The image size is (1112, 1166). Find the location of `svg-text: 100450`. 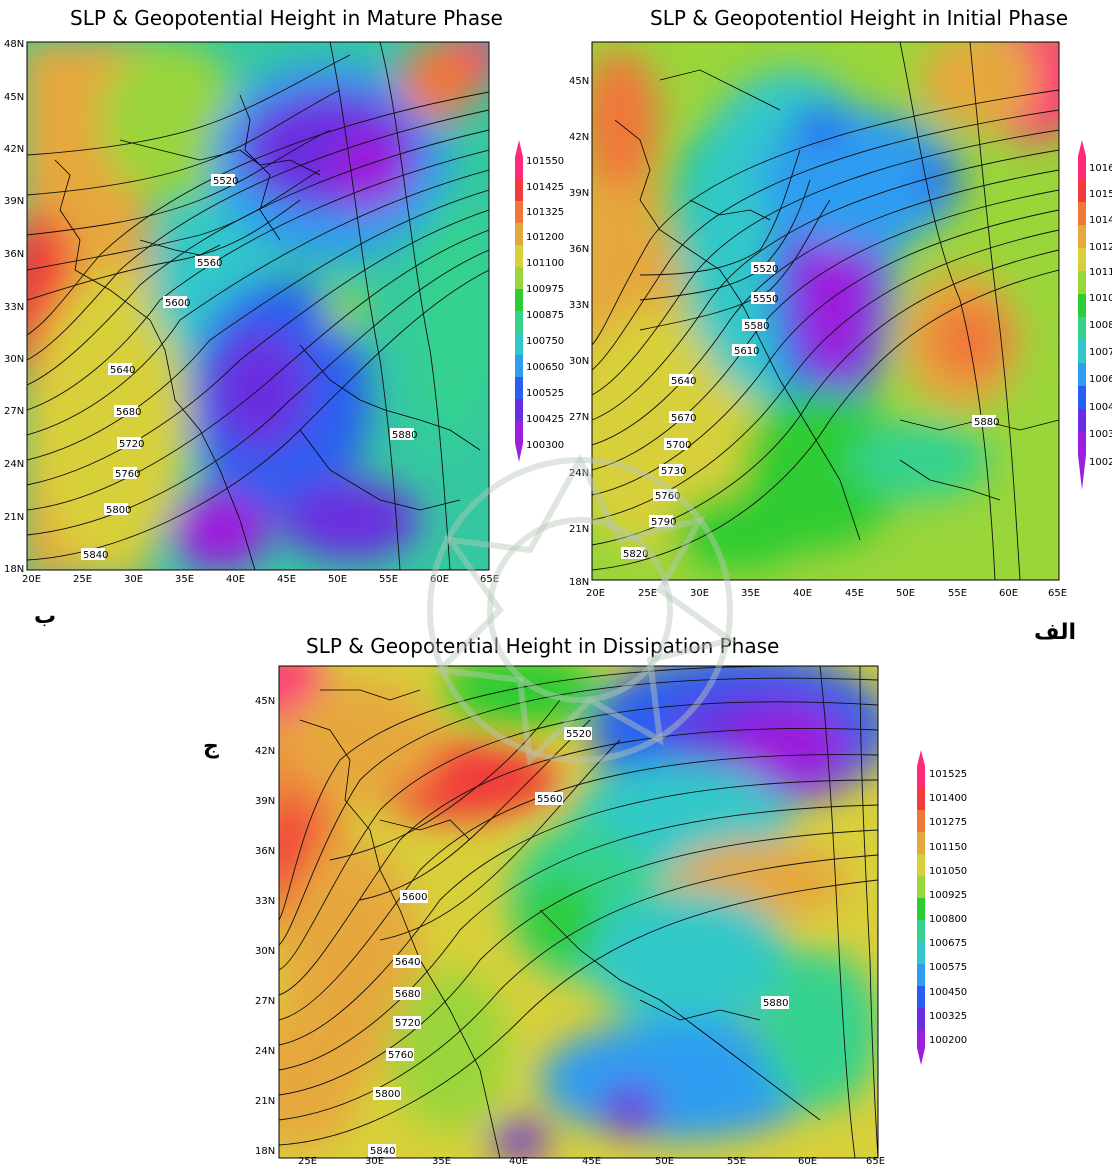

svg-text: 100450 is located at coordinates (948, 992).